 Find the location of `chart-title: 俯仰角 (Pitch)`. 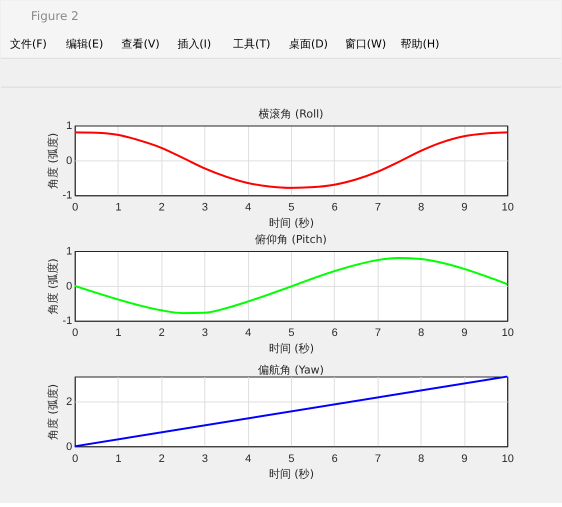

chart-title: 俯仰角 (Pitch) is located at coordinates (291, 239).